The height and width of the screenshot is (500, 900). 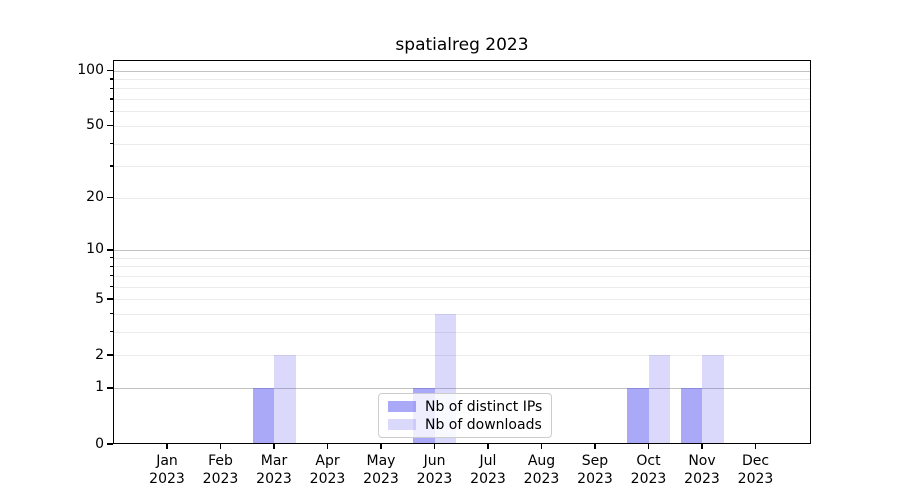 What do you see at coordinates (402, 424) in the screenshot?
I see `legend-swatch-downloads` at bounding box center [402, 424].